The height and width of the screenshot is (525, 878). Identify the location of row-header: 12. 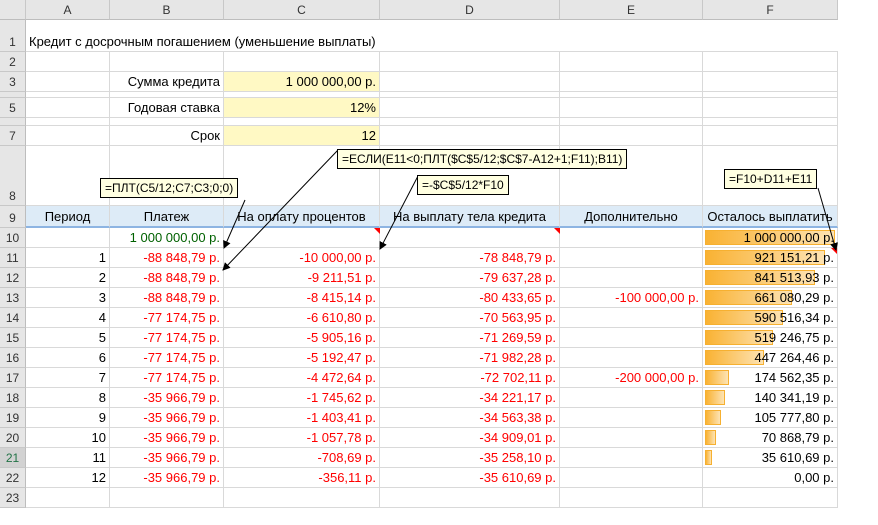
(13, 278).